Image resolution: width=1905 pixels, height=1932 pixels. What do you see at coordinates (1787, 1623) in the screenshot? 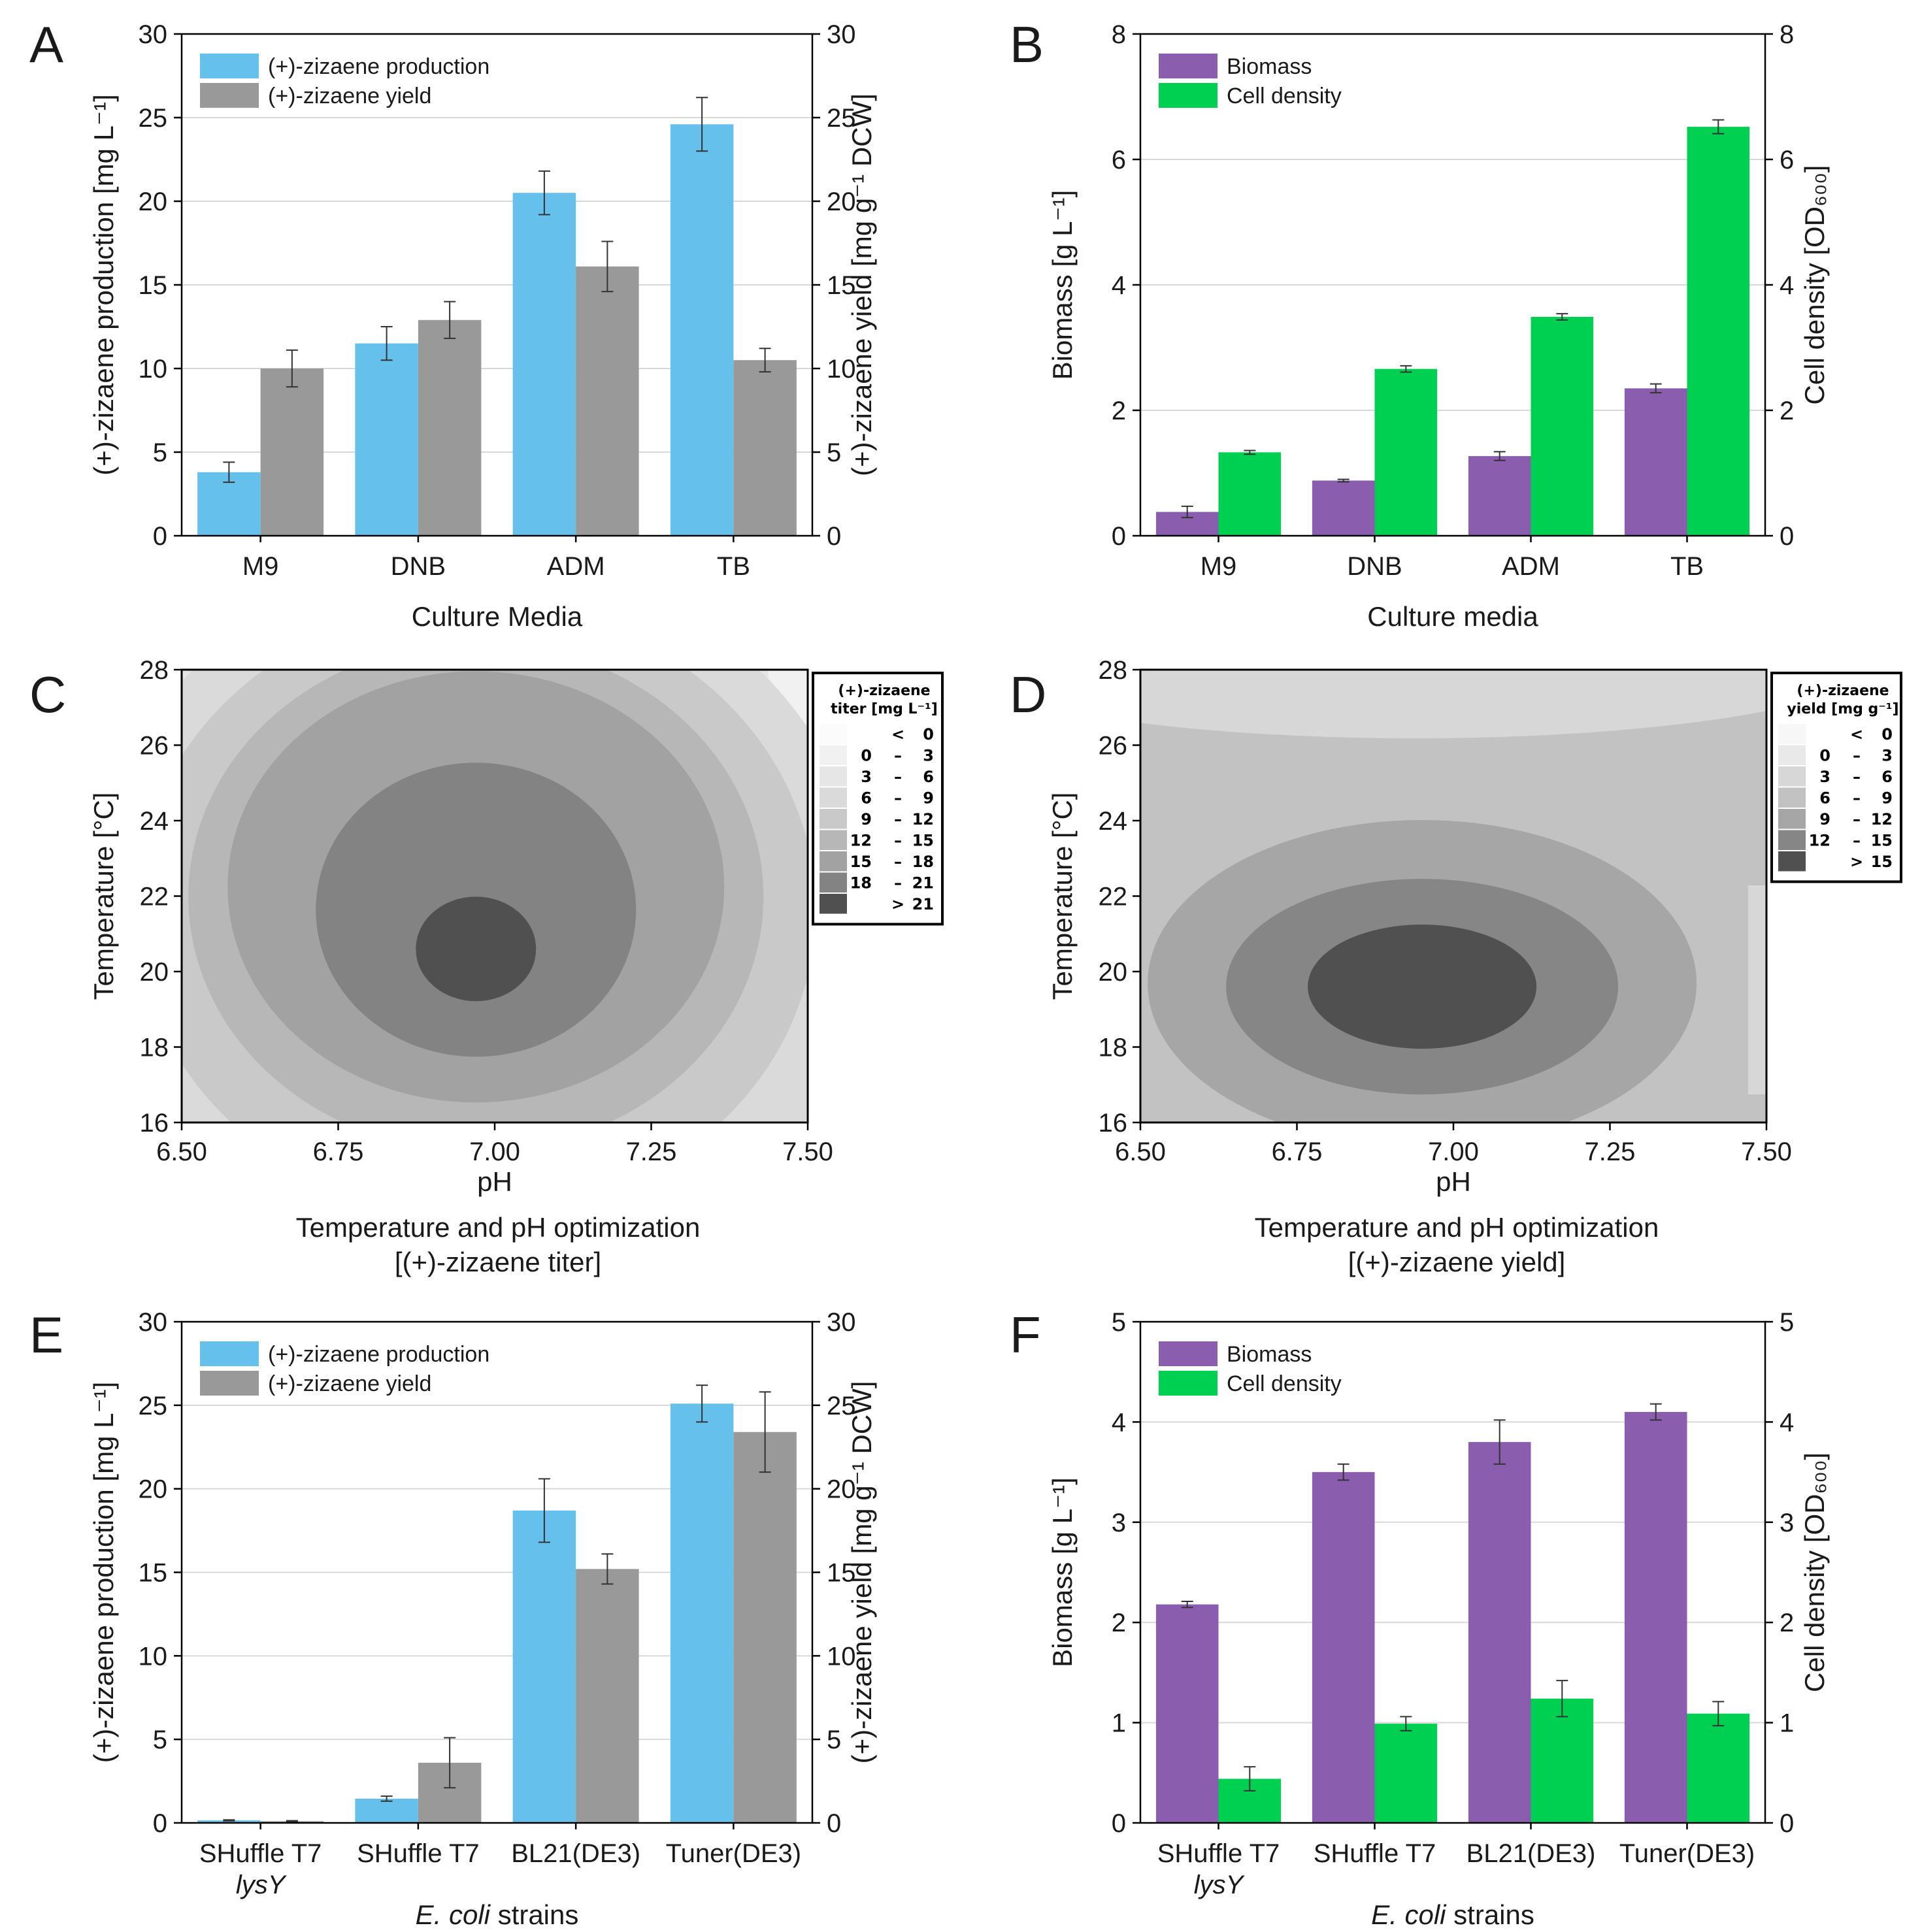
I see `y2-tick-label: 2` at bounding box center [1787, 1623].